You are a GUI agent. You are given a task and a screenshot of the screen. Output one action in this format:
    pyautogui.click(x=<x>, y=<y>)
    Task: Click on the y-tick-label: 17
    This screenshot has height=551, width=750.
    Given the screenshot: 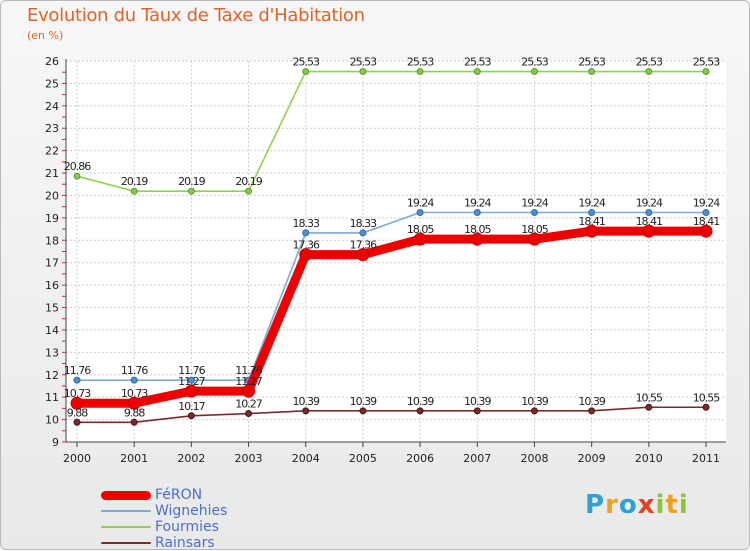 What is the action you would take?
    pyautogui.click(x=52, y=263)
    